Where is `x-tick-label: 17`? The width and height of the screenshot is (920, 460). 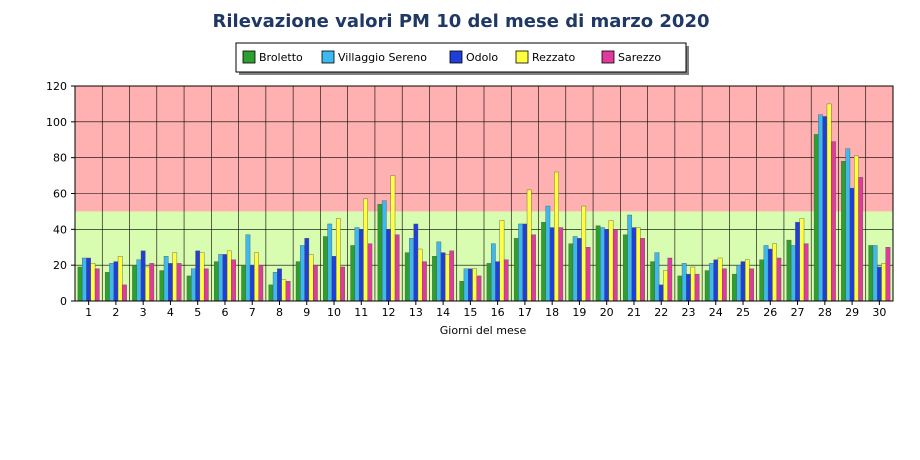 x-tick-label: 17 is located at coordinates (525, 312).